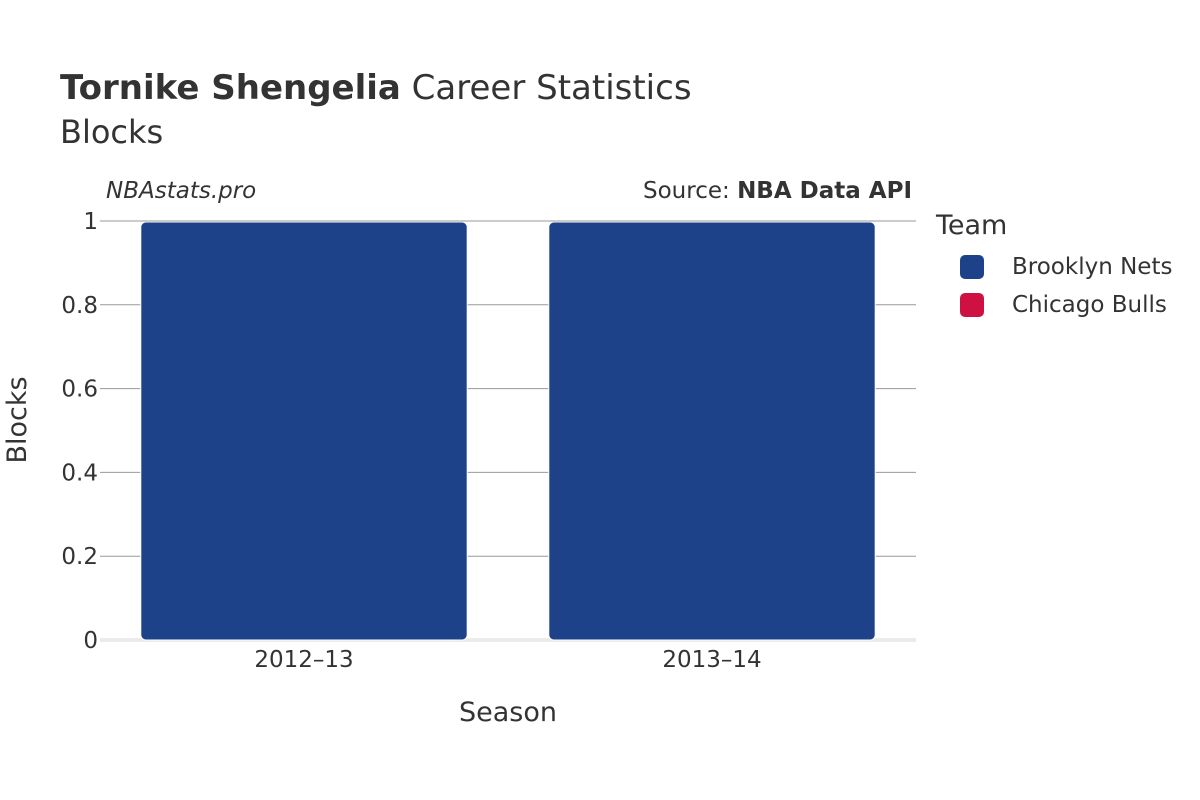 Image resolution: width=1200 pixels, height=800 pixels. I want to click on y-tick-label: 1, so click(90, 222).